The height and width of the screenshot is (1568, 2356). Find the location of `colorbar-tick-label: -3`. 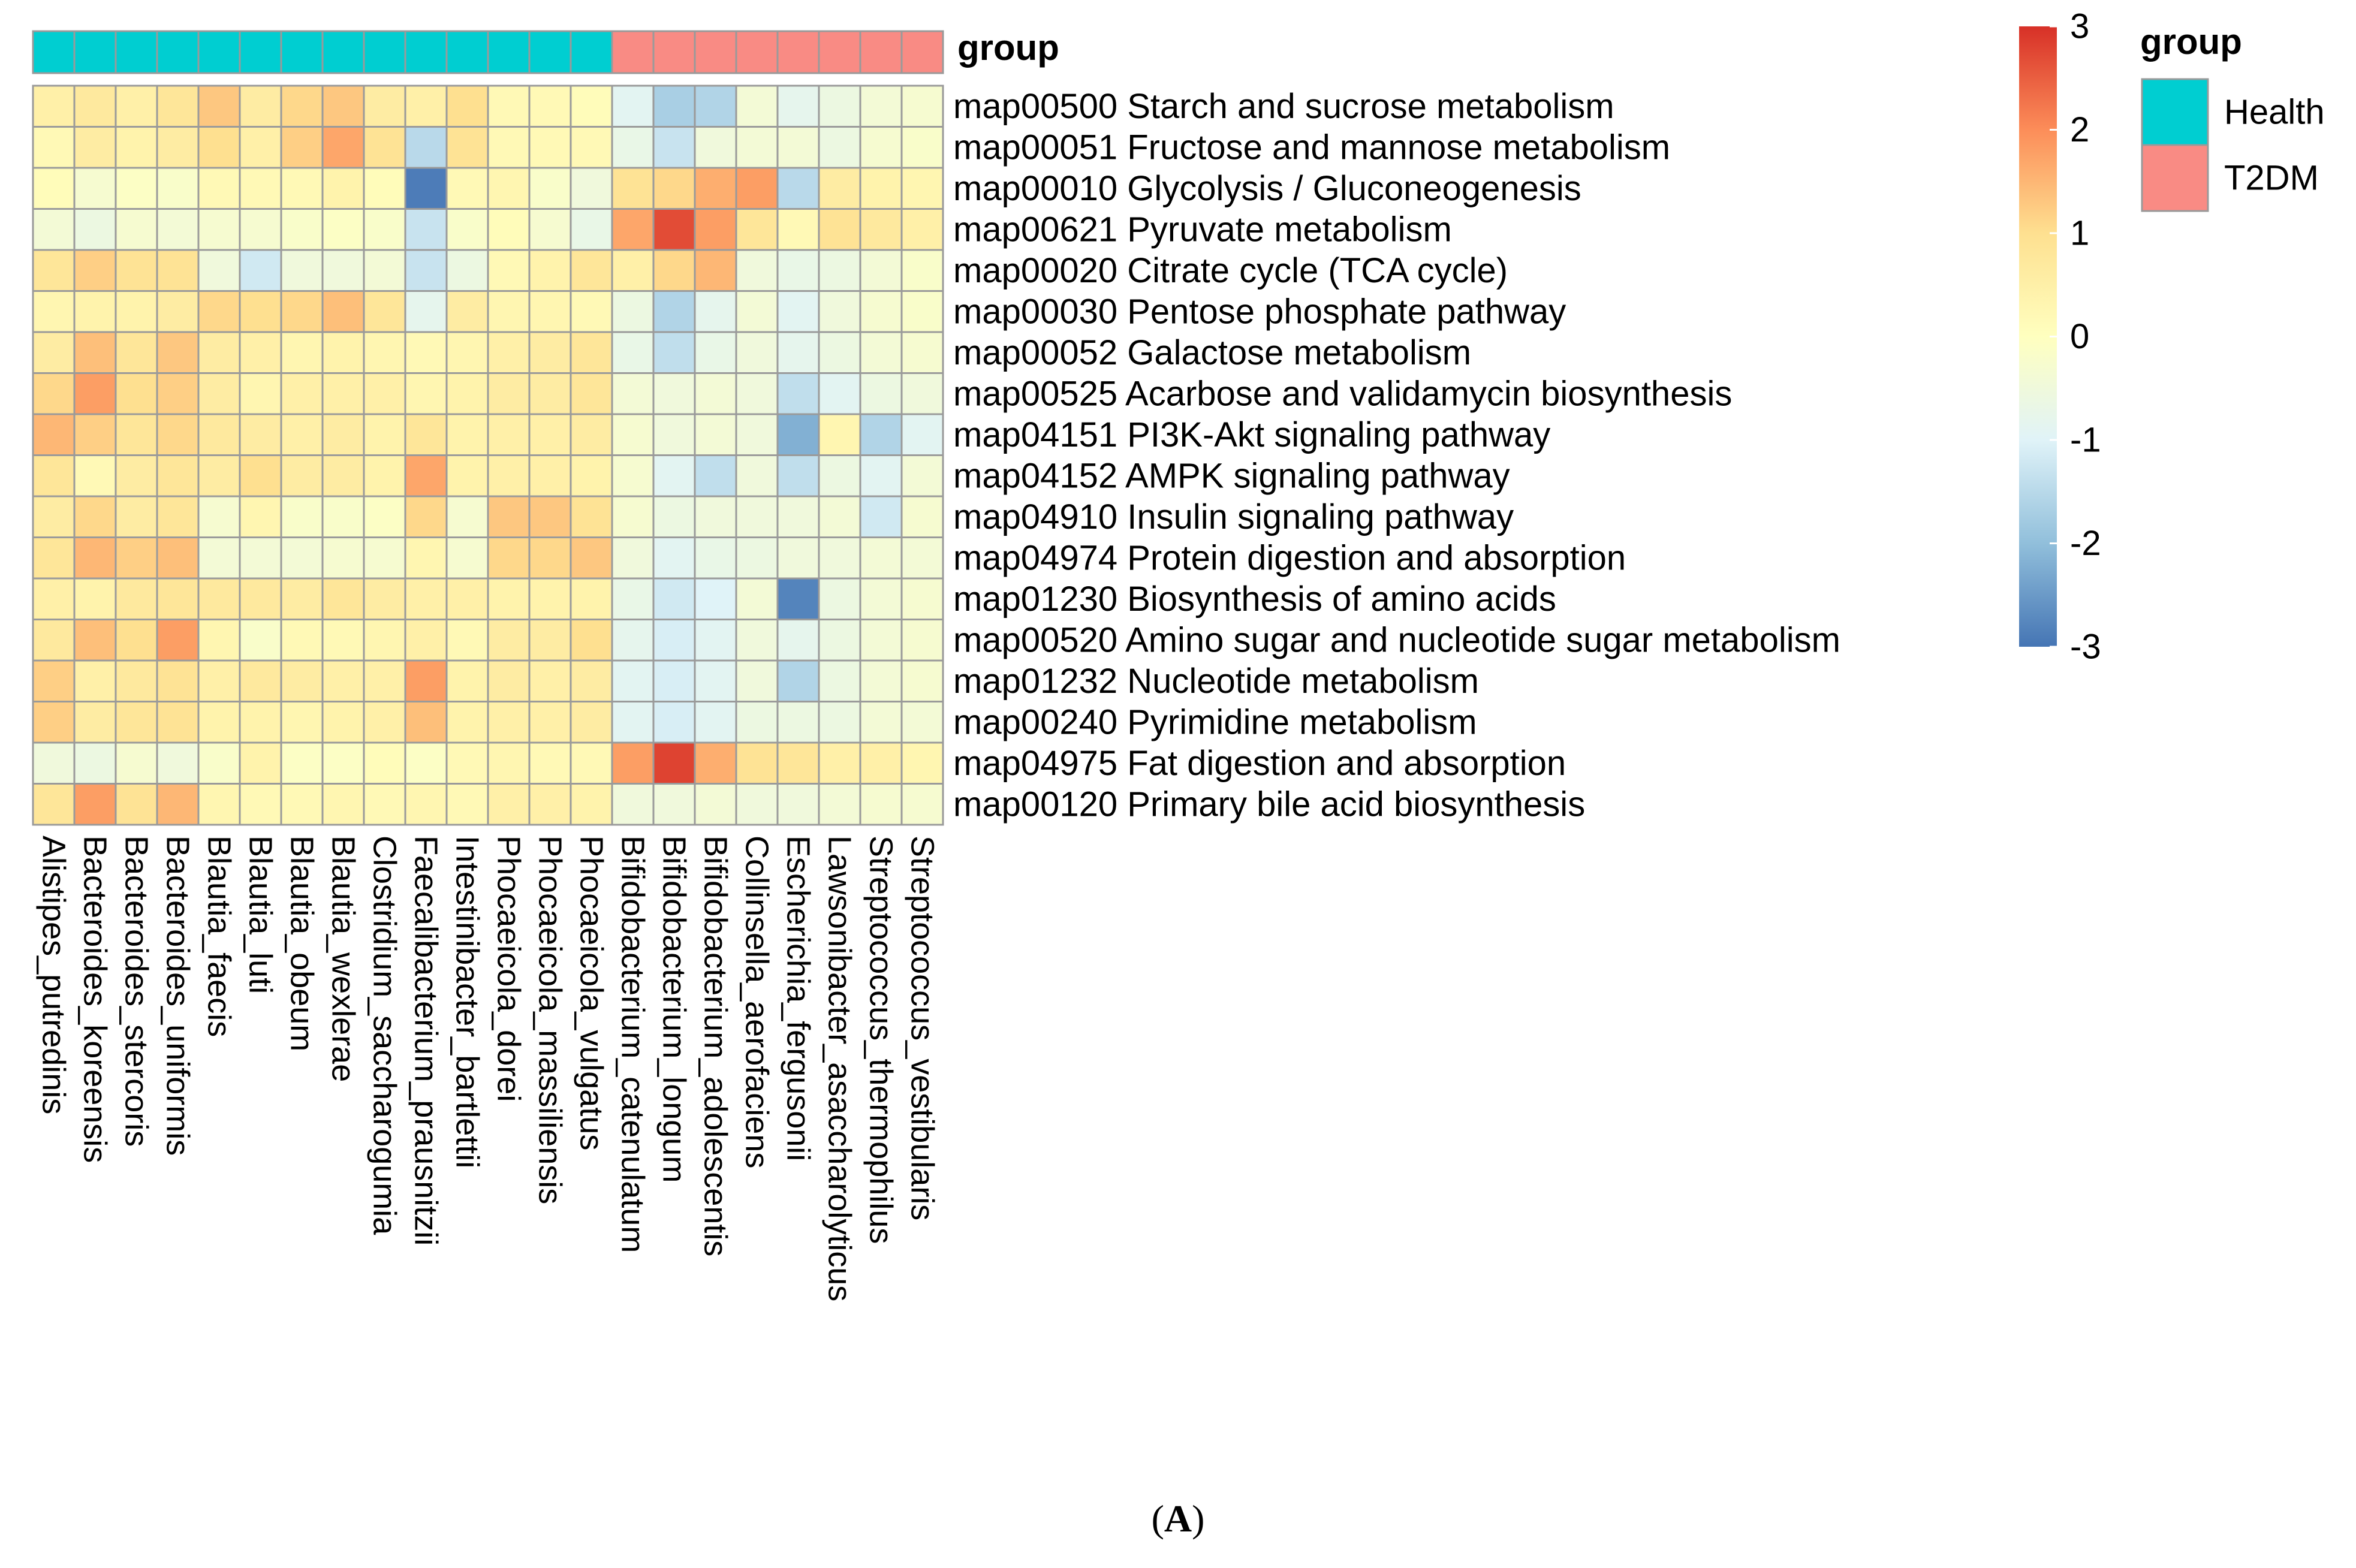

colorbar-tick-label: -3 is located at coordinates (2085, 647).